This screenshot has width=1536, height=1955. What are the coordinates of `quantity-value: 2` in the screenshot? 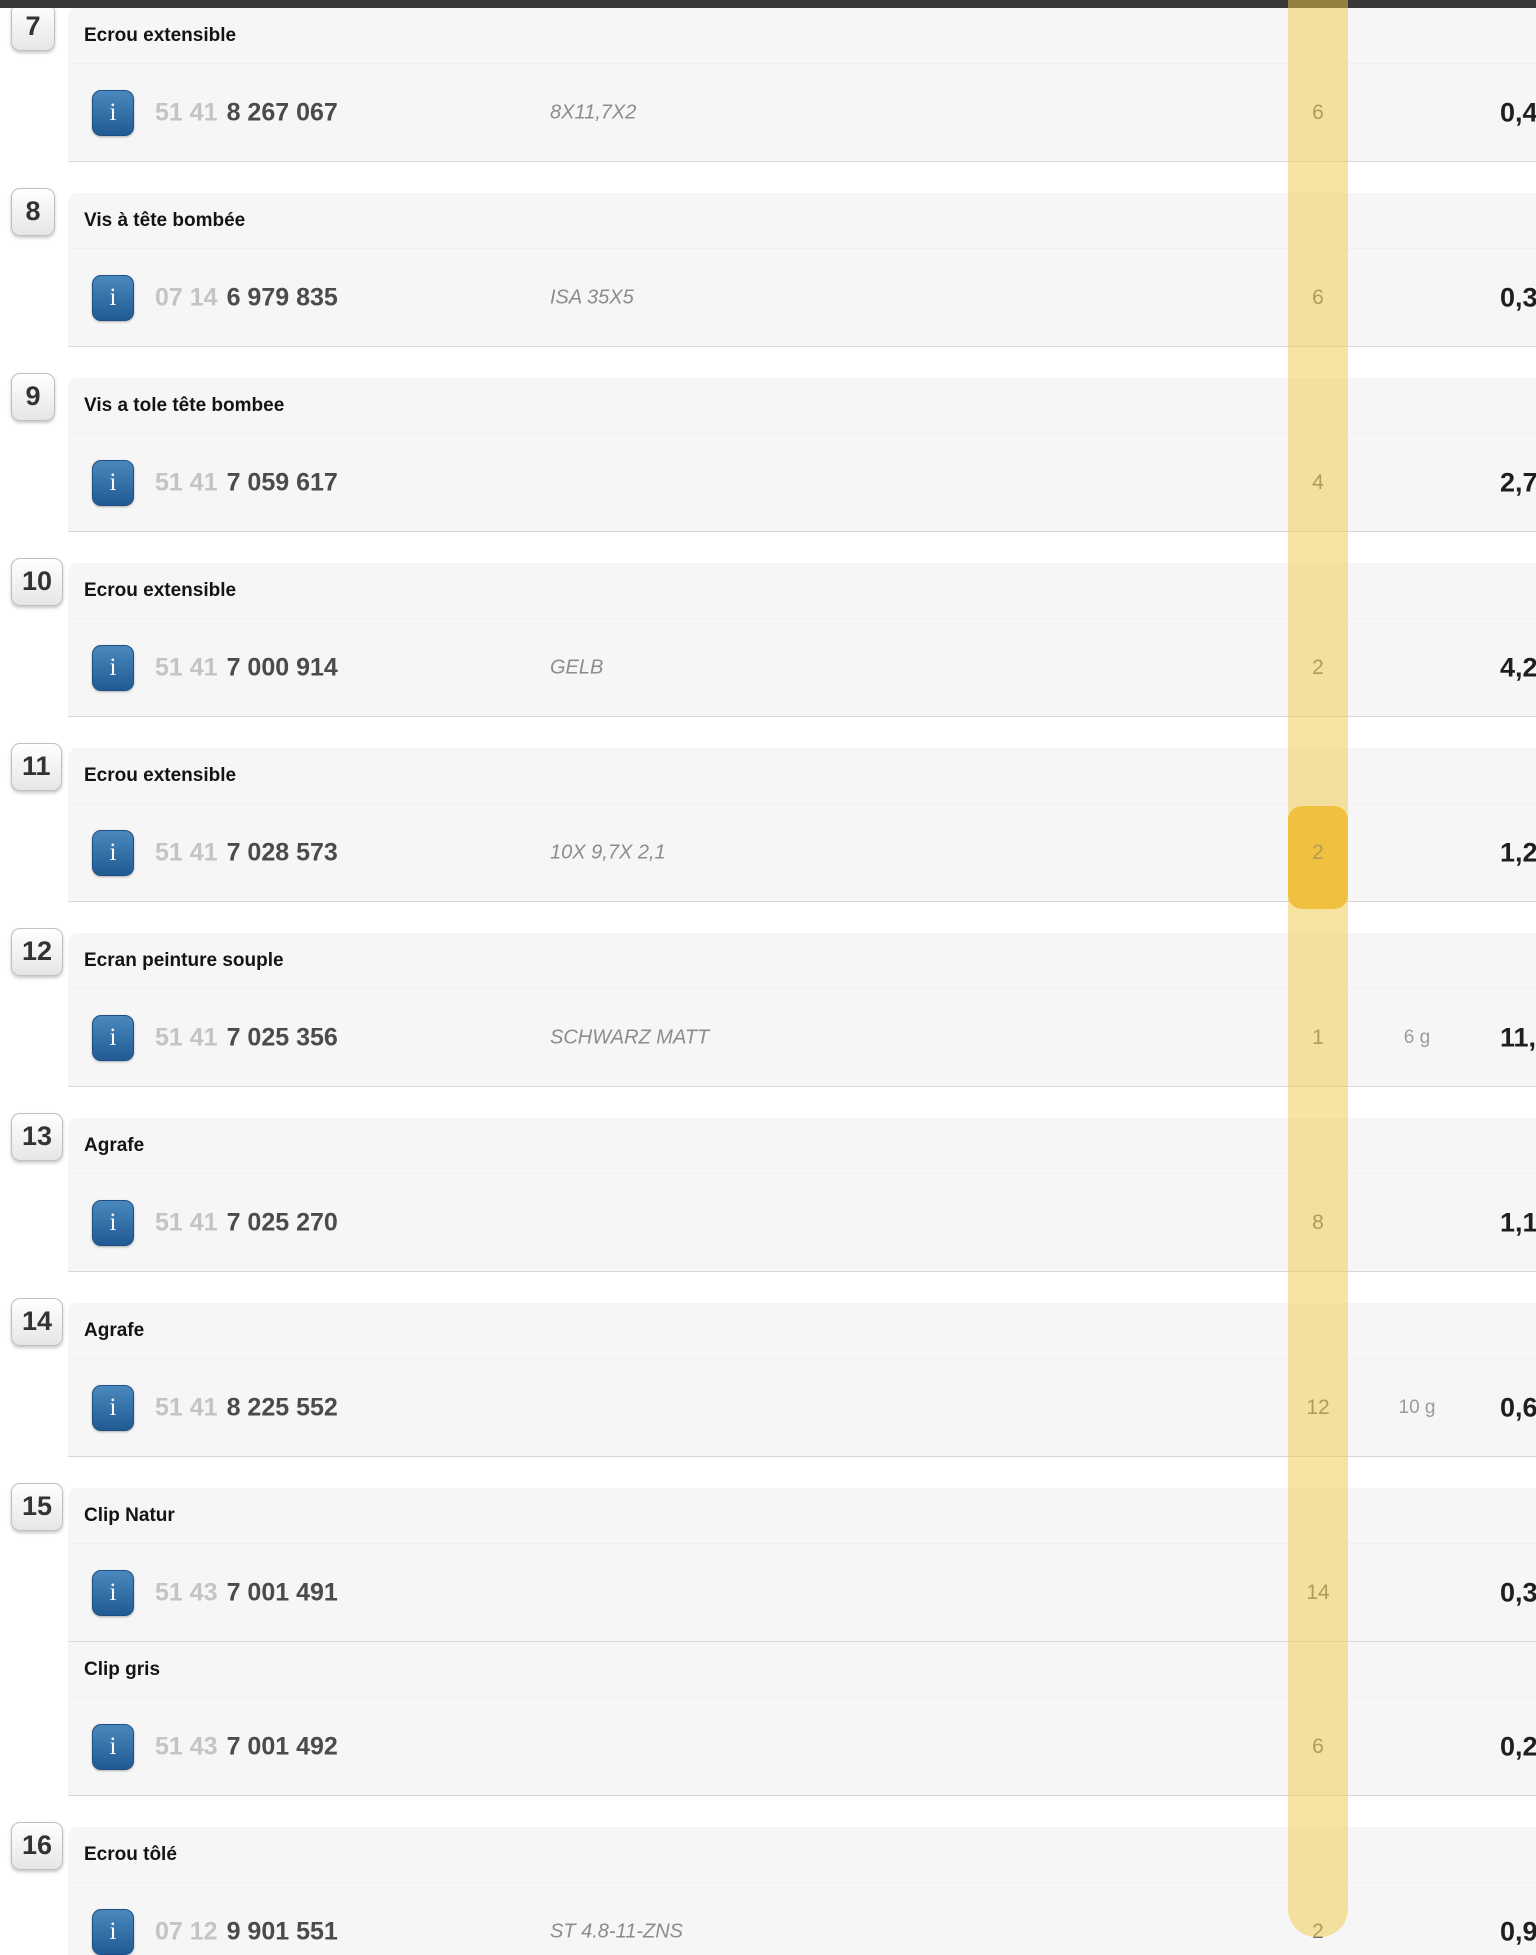 It's located at (1318, 852).